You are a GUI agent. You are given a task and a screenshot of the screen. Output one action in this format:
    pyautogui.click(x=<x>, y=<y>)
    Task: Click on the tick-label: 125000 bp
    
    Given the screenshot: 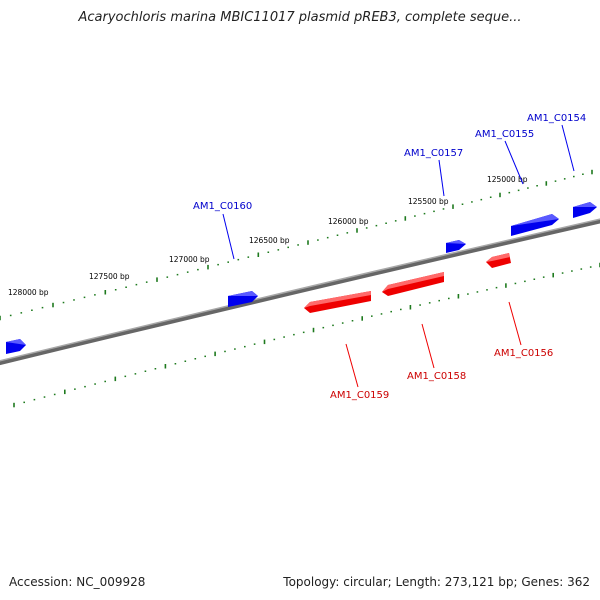 What is the action you would take?
    pyautogui.click(x=507, y=179)
    